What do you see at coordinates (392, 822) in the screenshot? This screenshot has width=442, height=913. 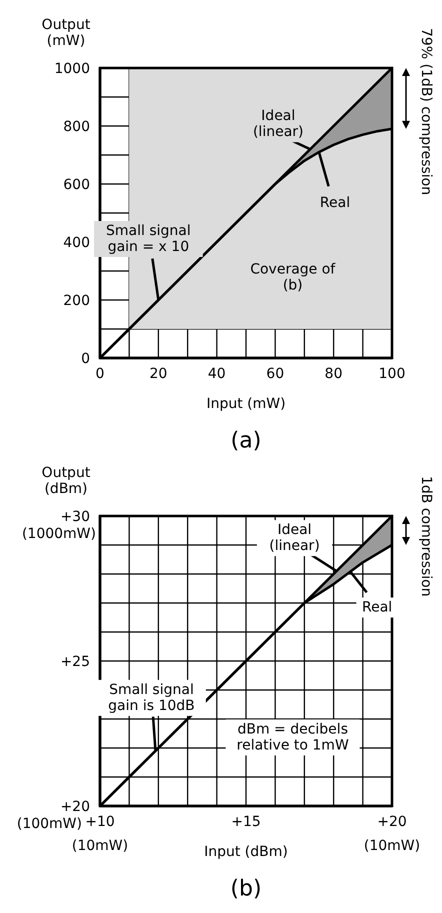 I see `x-tick-label: +20` at bounding box center [392, 822].